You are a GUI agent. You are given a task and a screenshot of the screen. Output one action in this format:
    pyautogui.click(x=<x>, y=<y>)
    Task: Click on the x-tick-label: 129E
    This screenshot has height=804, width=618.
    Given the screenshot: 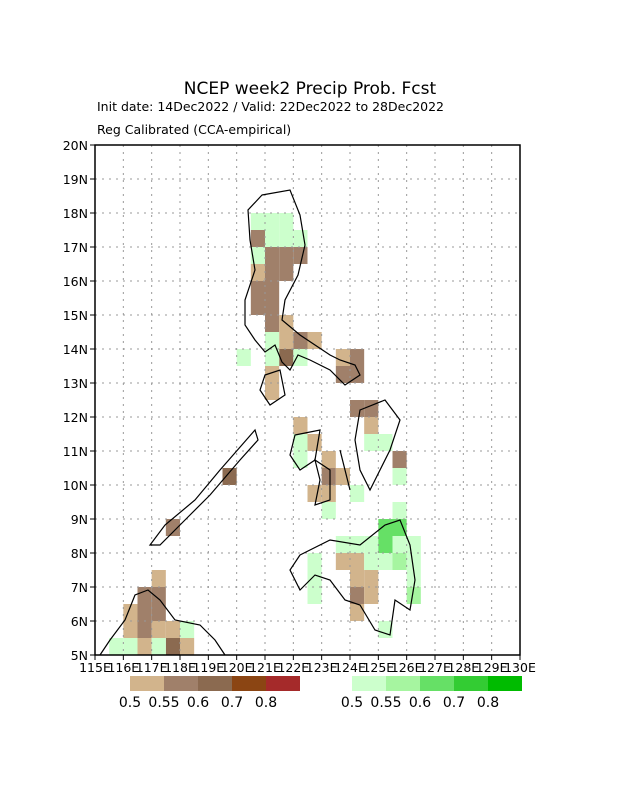 What is the action you would take?
    pyautogui.click(x=492, y=667)
    